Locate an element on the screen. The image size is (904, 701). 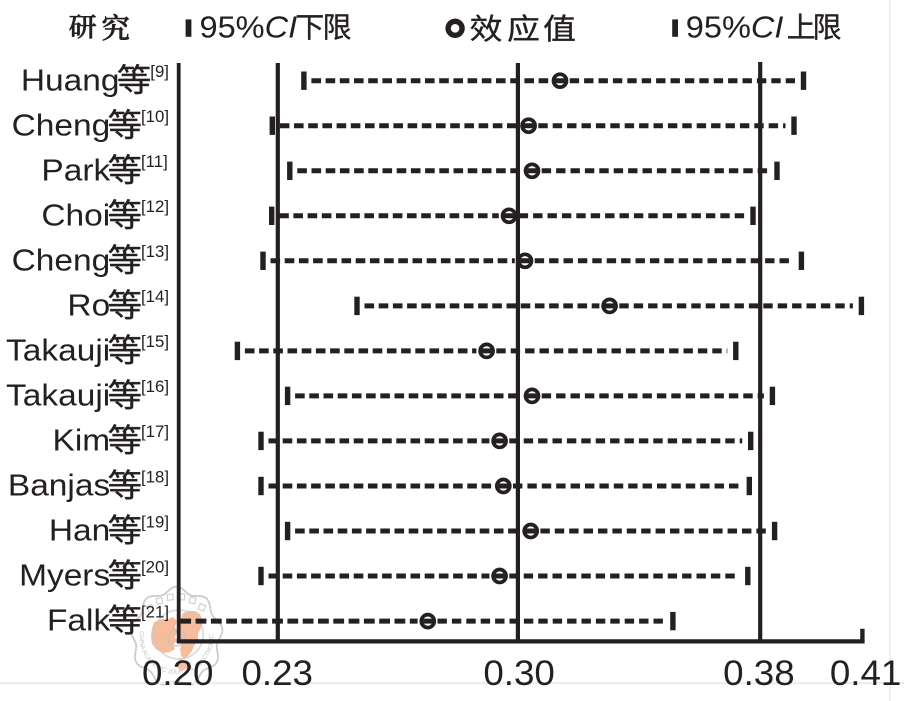
svg-text: [21] is located at coordinates (155, 611).